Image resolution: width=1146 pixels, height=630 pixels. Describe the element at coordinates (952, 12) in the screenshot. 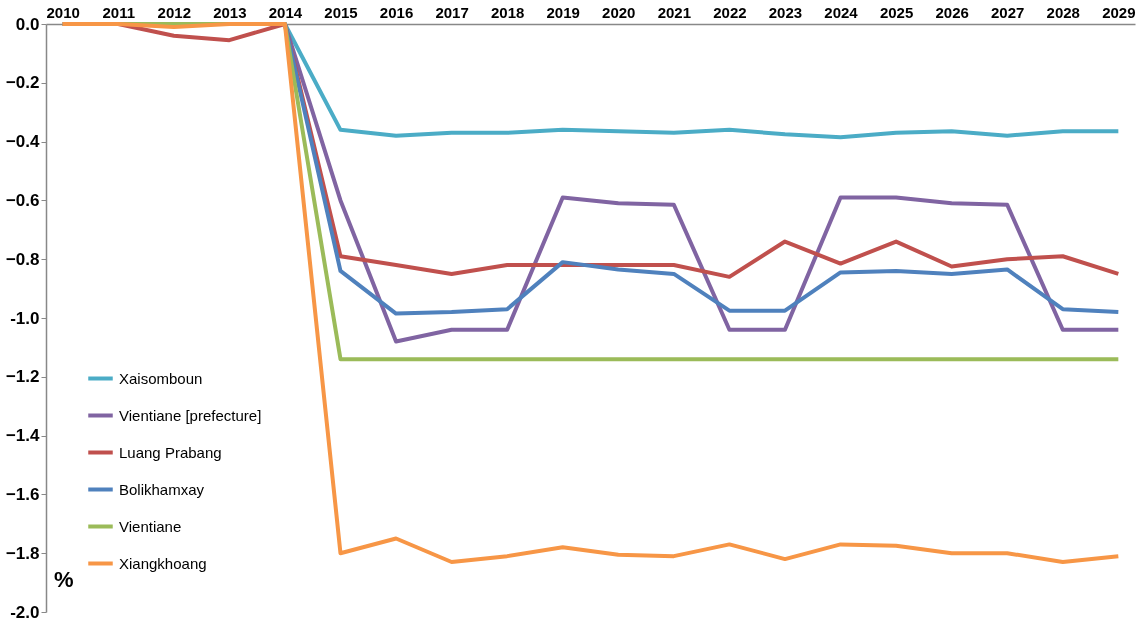

I see `x-tick-label: 2026` at that location.